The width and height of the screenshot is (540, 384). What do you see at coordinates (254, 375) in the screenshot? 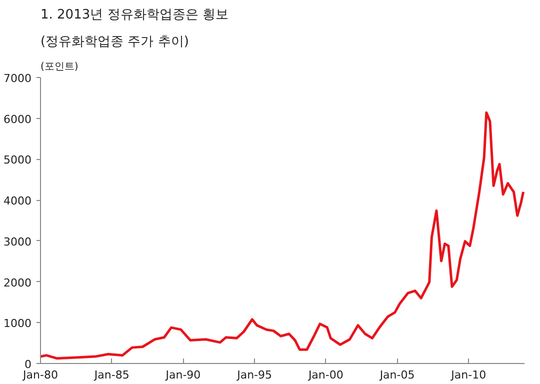
I see `x-tick-label: Jan-95` at bounding box center [254, 375].